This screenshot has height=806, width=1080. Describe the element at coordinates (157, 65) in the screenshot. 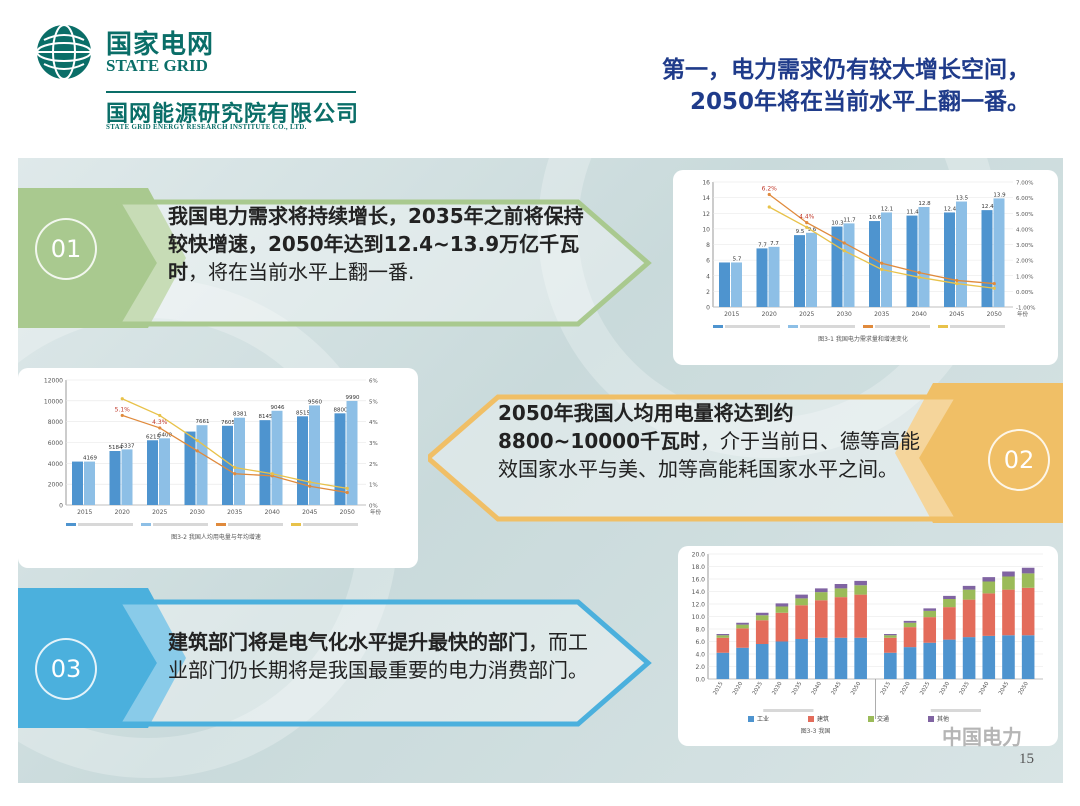

I see `org-name-en: STATE GRID` at that location.